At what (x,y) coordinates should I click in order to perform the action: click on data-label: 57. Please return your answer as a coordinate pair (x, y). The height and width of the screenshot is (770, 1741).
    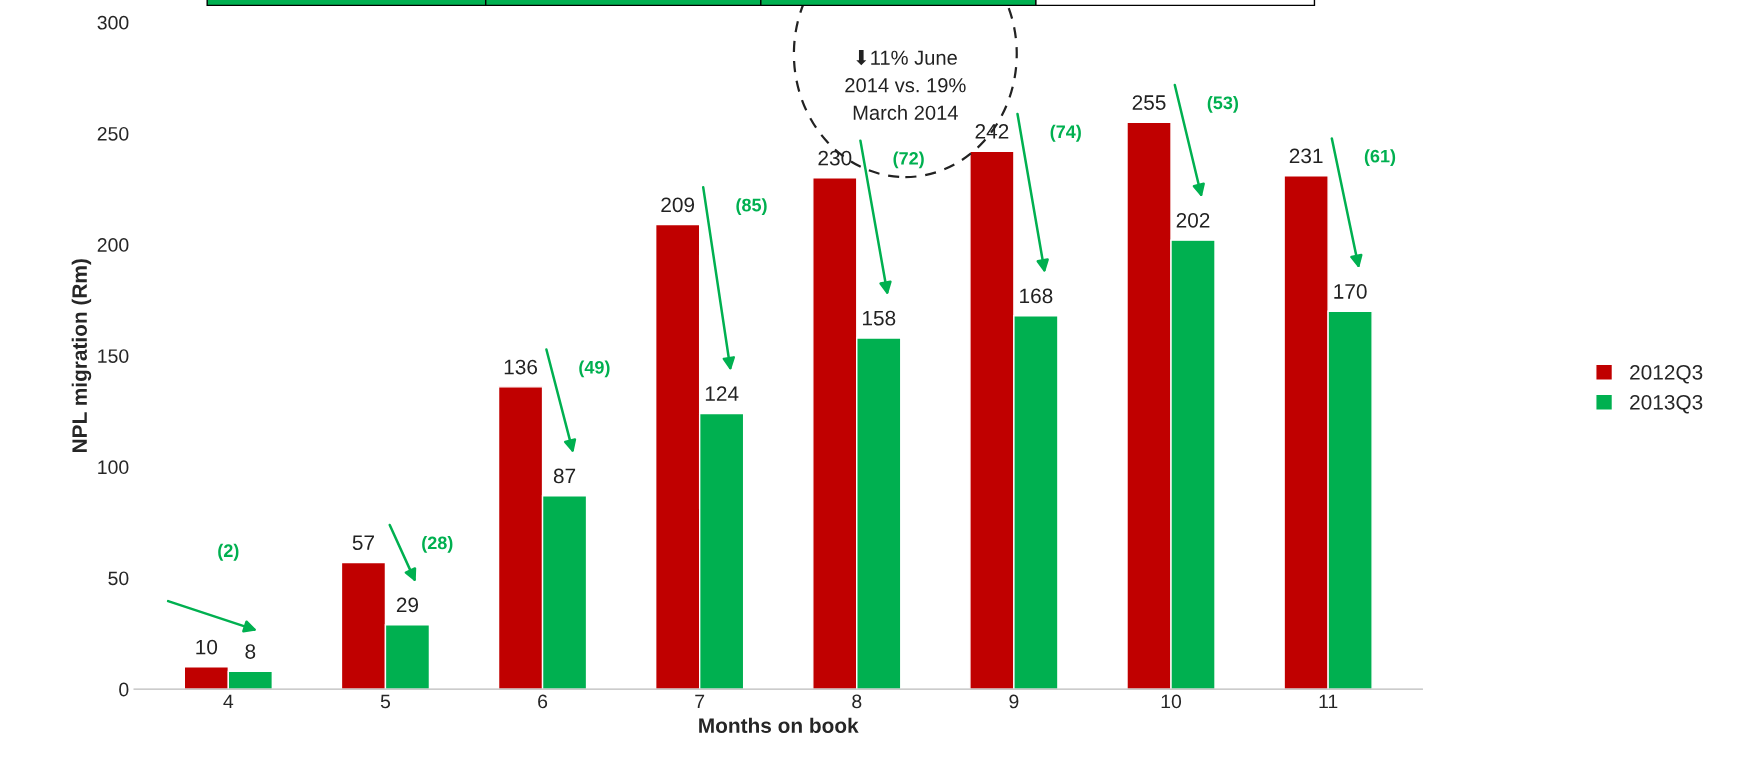
    Looking at the image, I should click on (363, 542).